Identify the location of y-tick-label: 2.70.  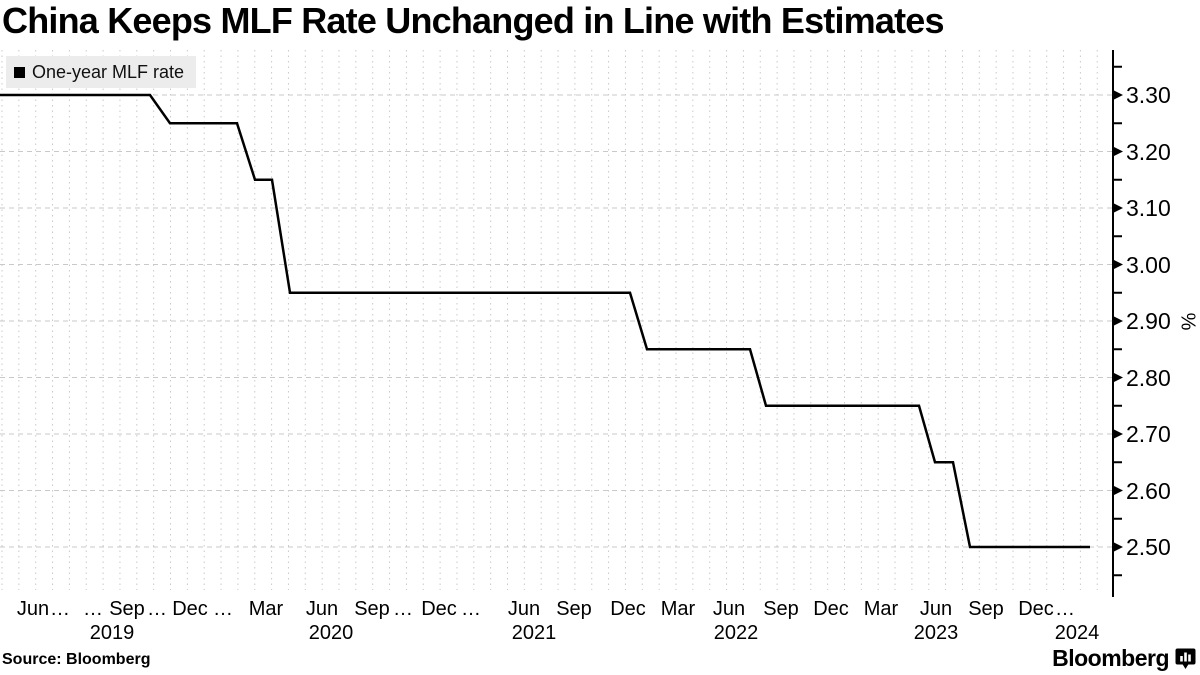
(1148, 434).